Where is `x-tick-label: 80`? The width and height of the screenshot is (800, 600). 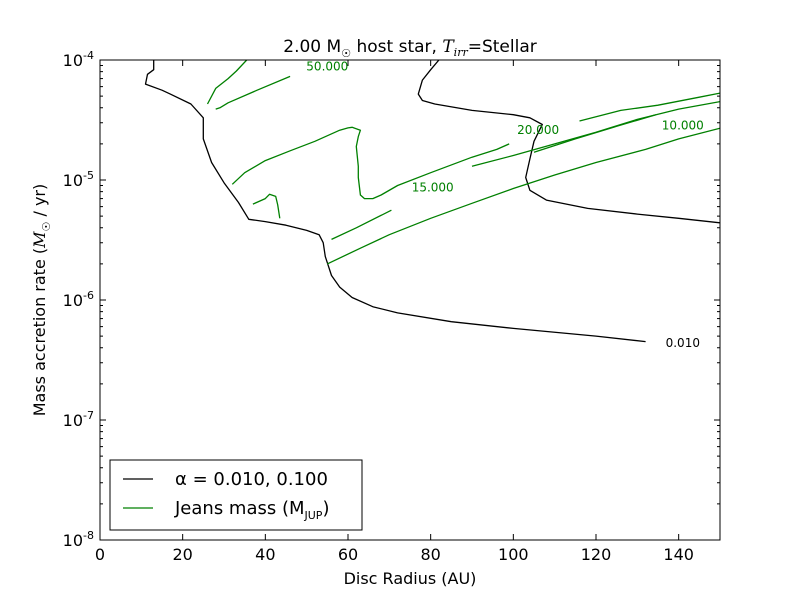
x-tick-label: 80 is located at coordinates (430, 554).